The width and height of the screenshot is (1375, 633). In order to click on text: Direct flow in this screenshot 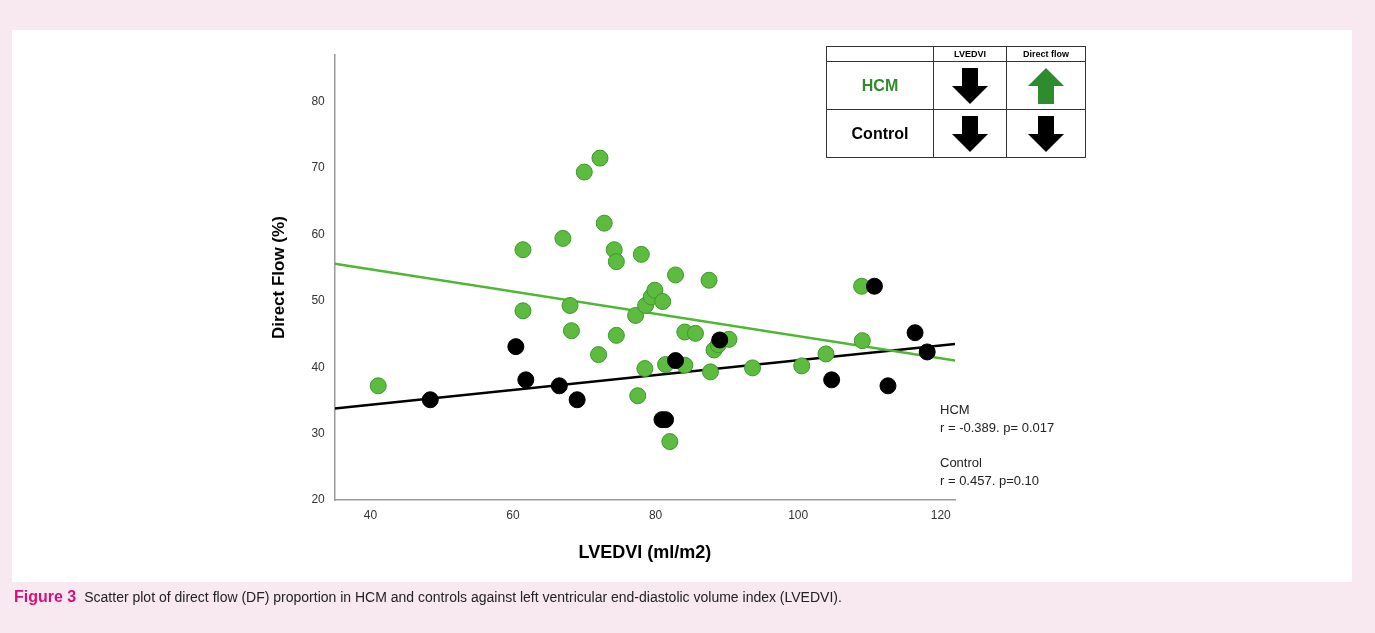, I will do `click(1046, 54)`.